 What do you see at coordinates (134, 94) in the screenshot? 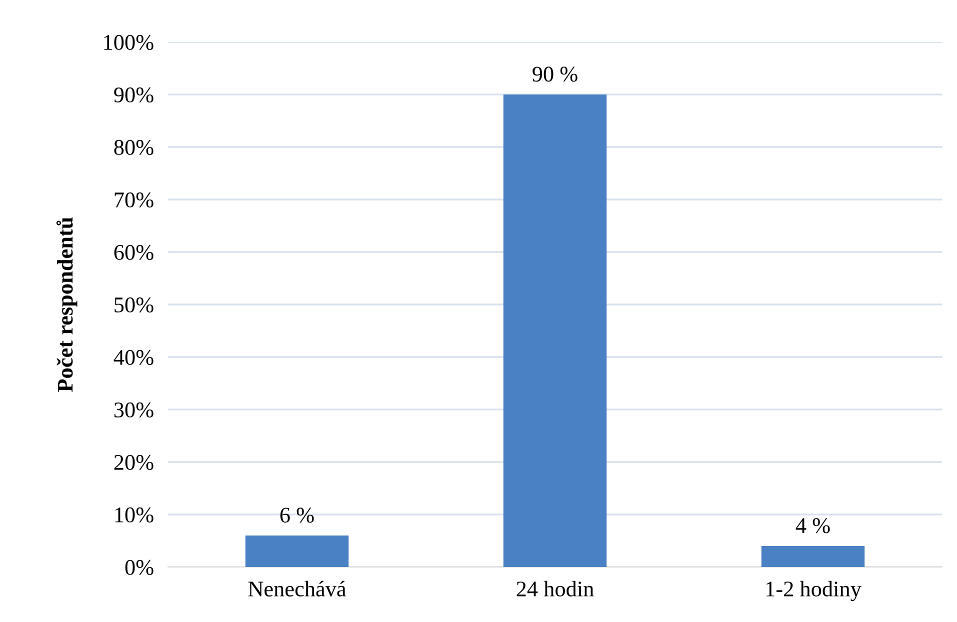
I see `y-tick-label: 90%` at bounding box center [134, 94].